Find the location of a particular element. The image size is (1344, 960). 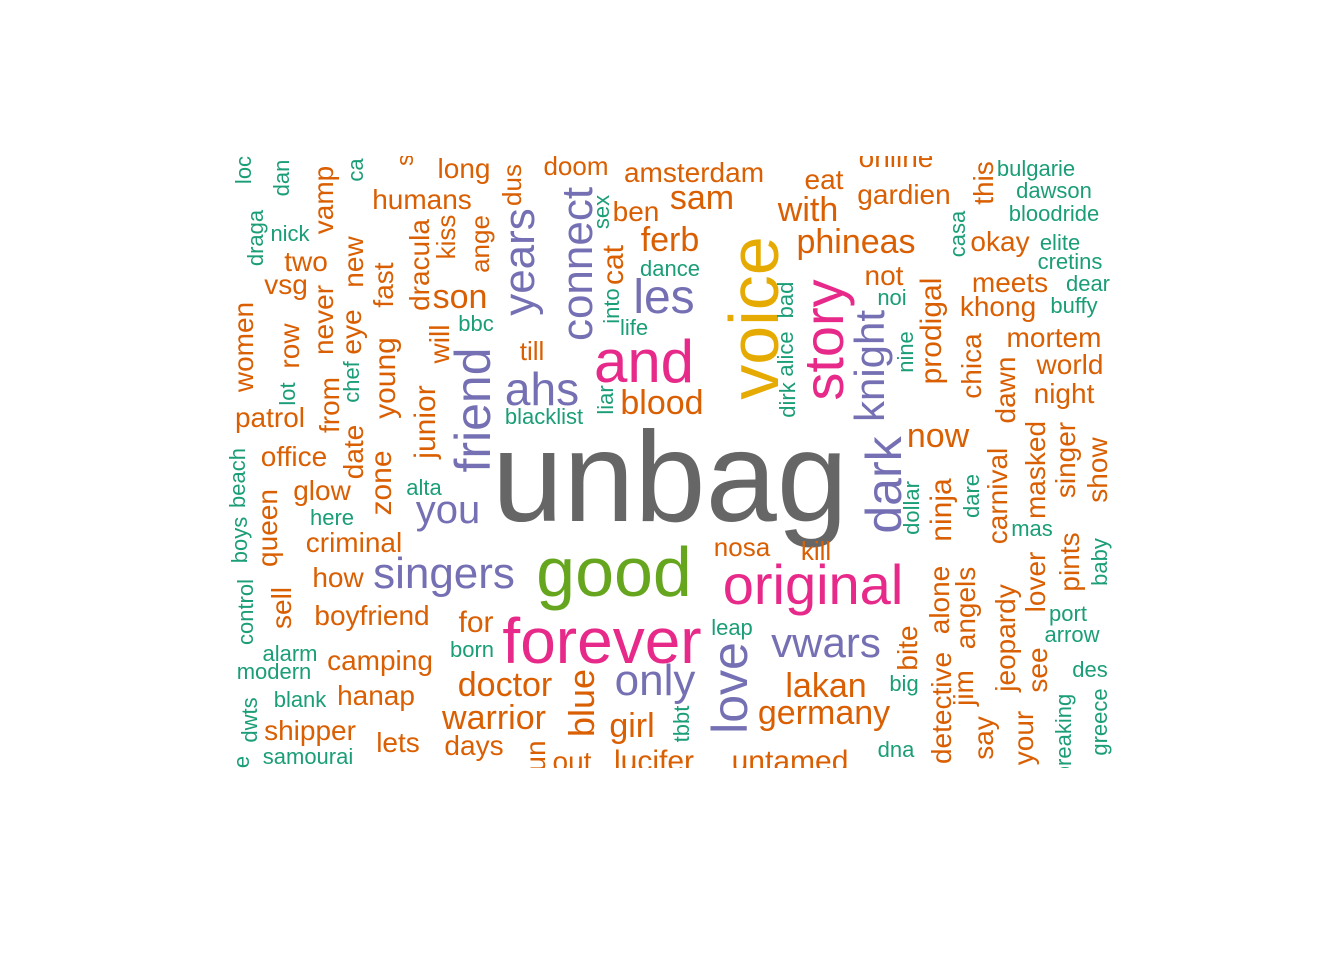

word-ninja: ninja is located at coordinates (941, 510).